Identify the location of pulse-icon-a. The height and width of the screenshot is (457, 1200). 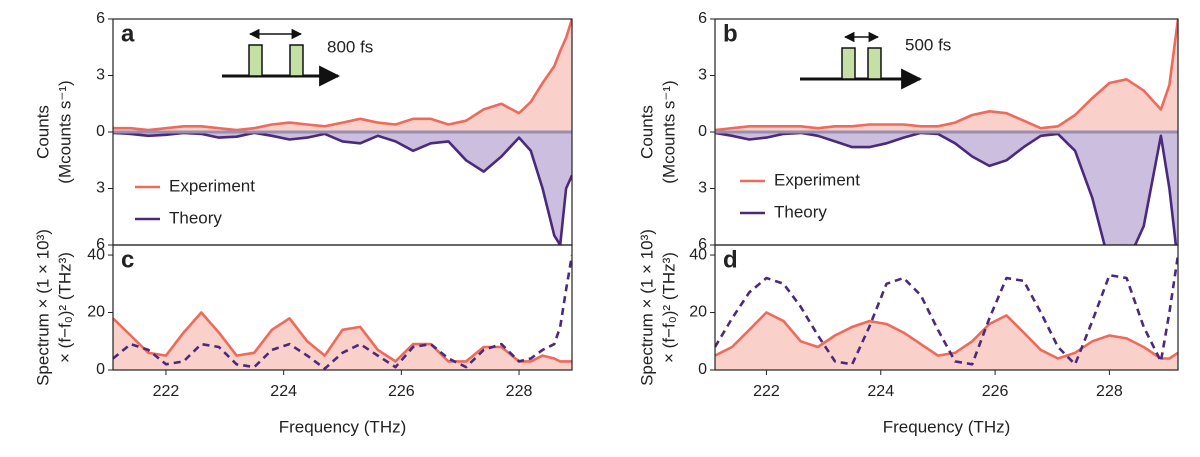
(281, 57).